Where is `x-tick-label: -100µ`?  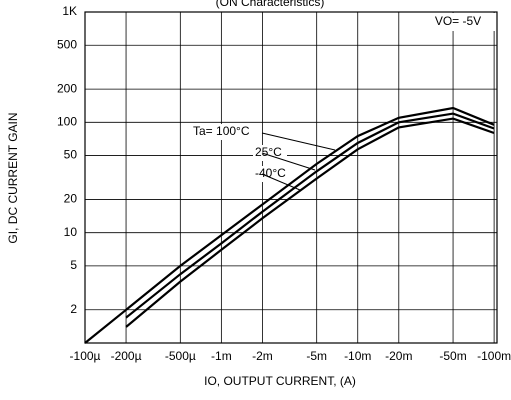
x-tick-label: -100µ is located at coordinates (85, 356).